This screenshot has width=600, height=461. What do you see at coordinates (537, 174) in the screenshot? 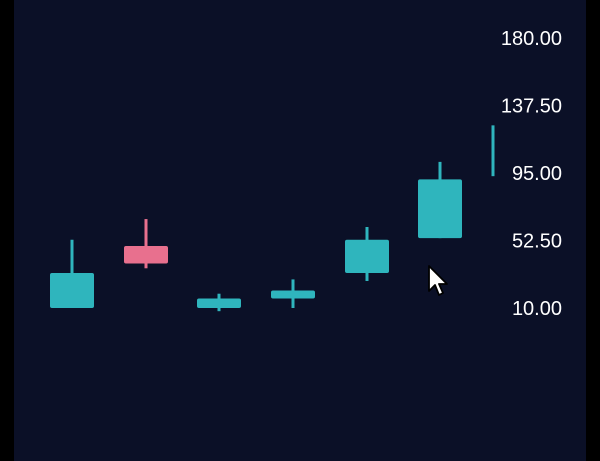
I see `y-tick-label: 95.00` at bounding box center [537, 174].